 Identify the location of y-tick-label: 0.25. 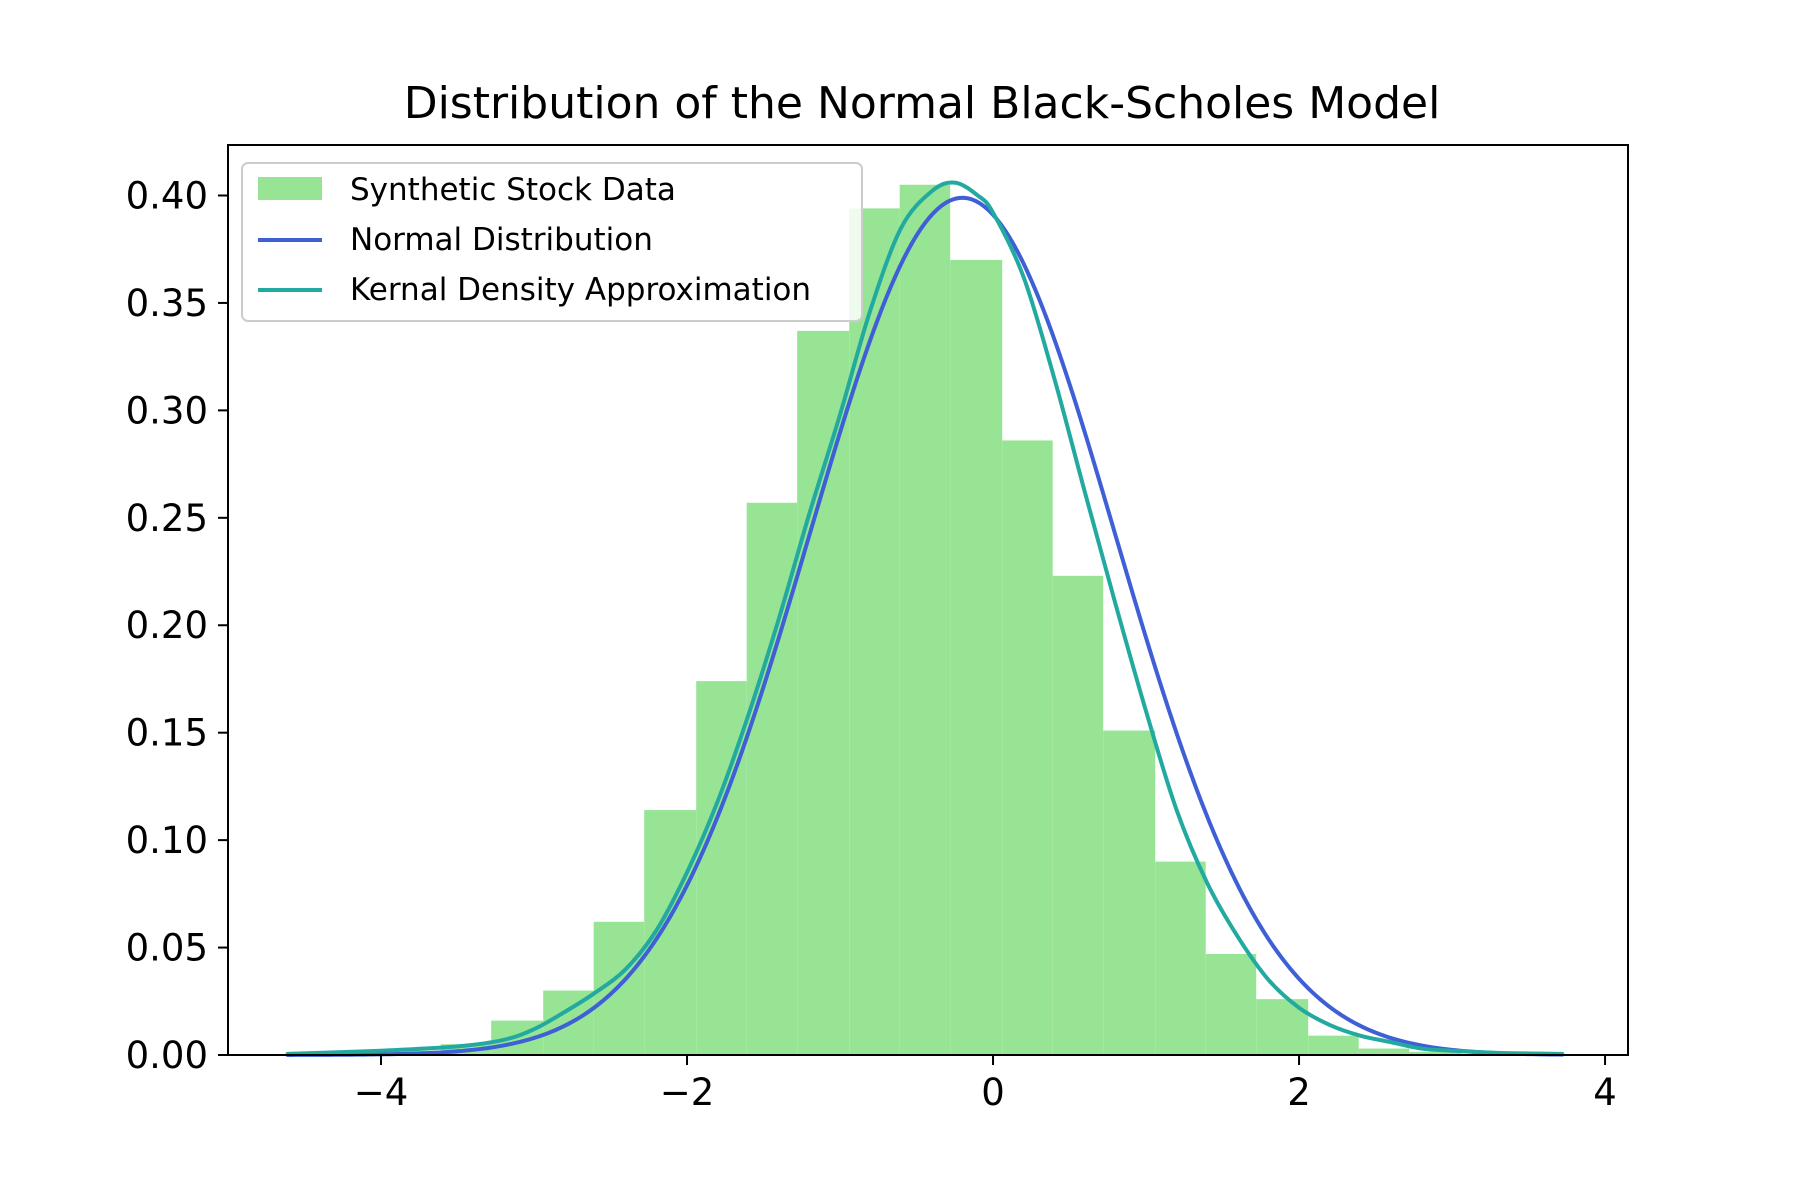
(167, 518).